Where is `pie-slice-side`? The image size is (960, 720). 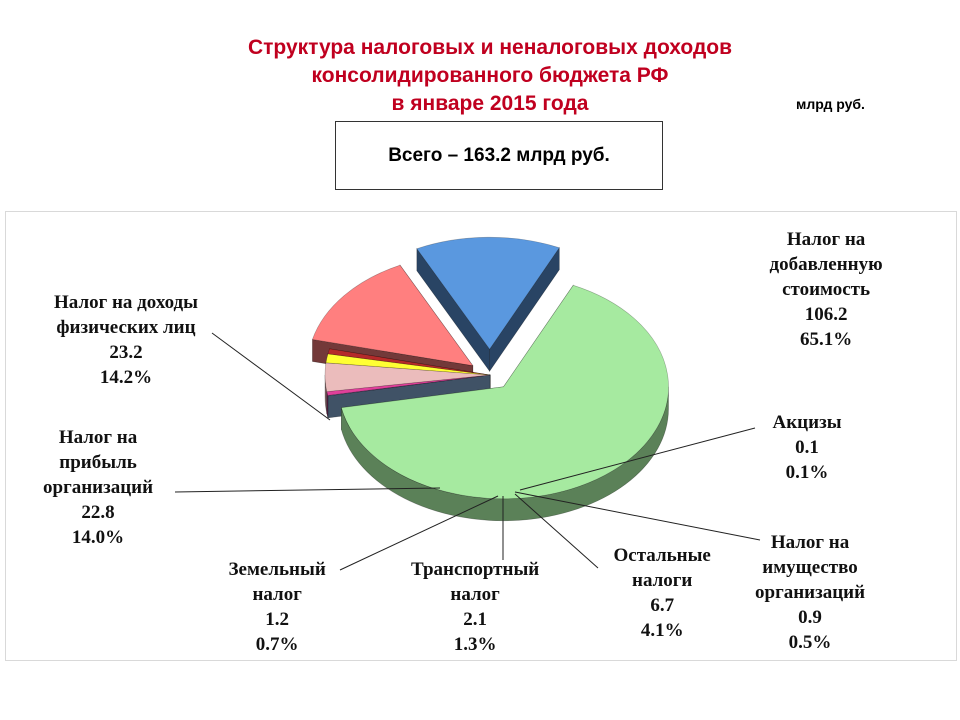
pie-slice-side is located at coordinates (524, 309).